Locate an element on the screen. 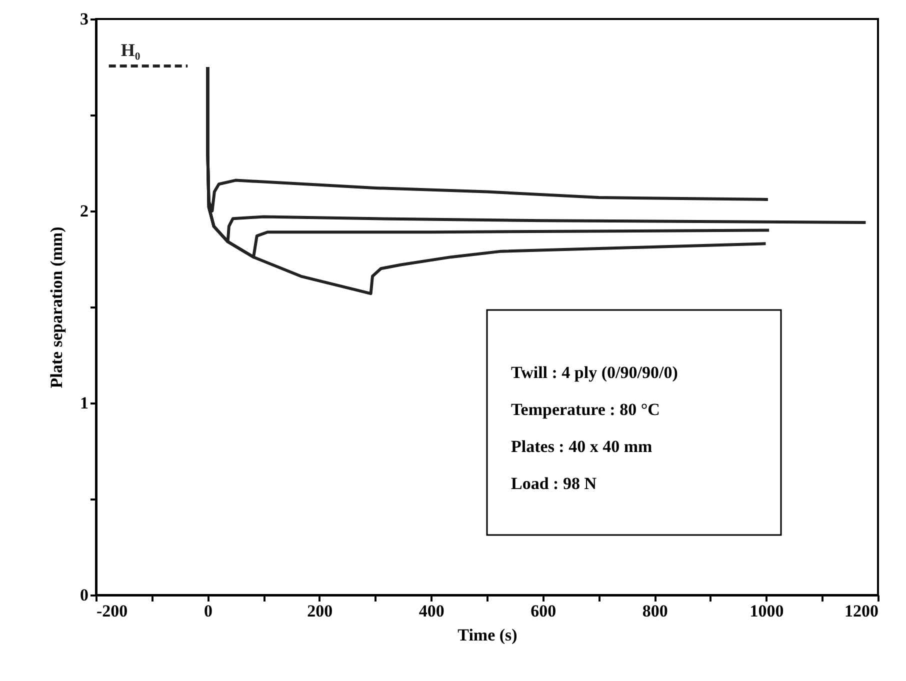  y-tick-label: 3 is located at coordinates (84, 19).